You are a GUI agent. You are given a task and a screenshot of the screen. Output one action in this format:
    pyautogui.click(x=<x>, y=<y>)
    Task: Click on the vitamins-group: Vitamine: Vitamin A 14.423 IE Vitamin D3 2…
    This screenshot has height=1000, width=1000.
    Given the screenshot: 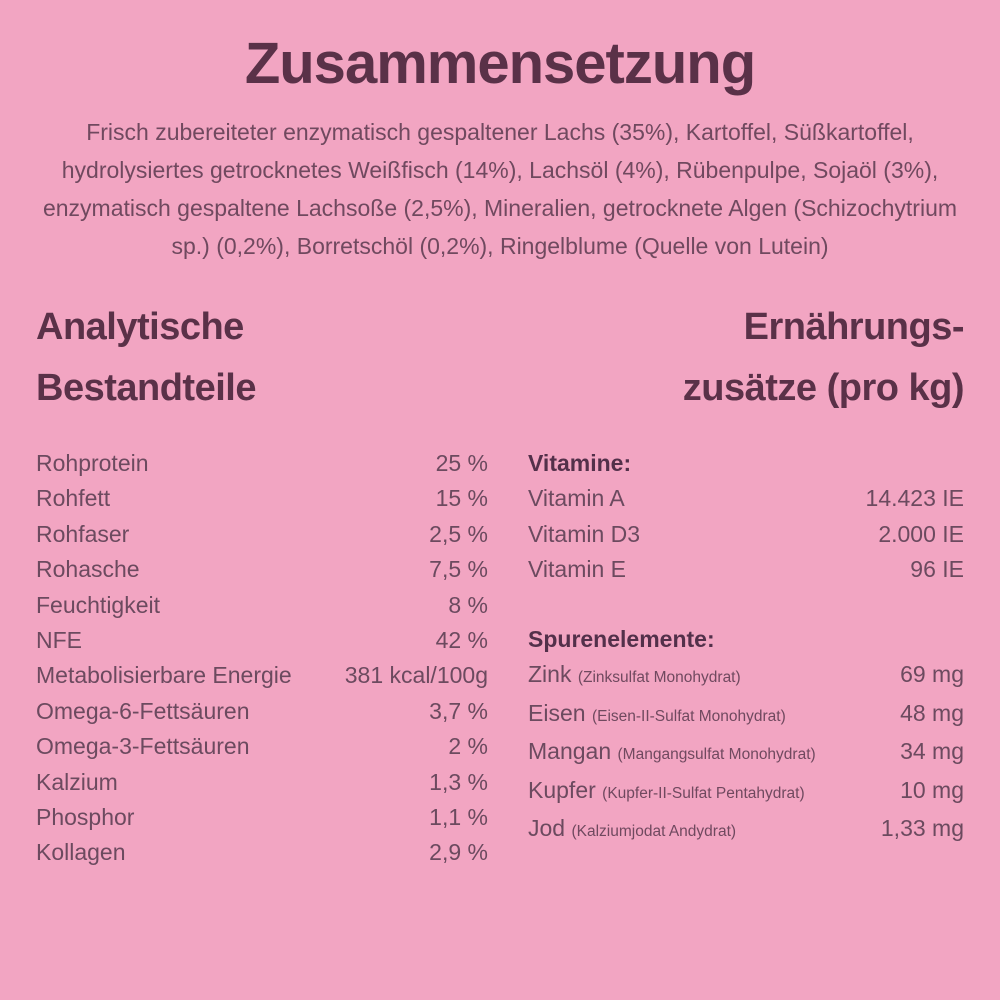 What is the action you would take?
    pyautogui.click(x=746, y=517)
    